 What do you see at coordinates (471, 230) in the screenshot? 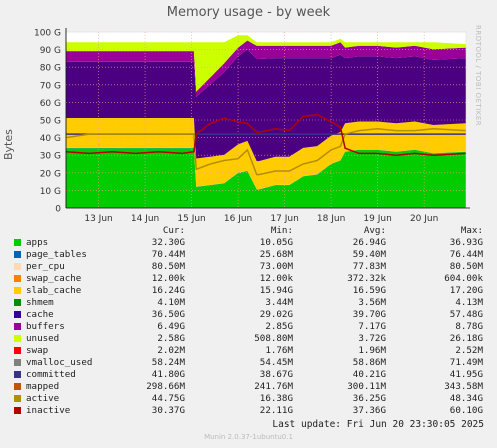
I see `legend-header-max: Max:` at bounding box center [471, 230].